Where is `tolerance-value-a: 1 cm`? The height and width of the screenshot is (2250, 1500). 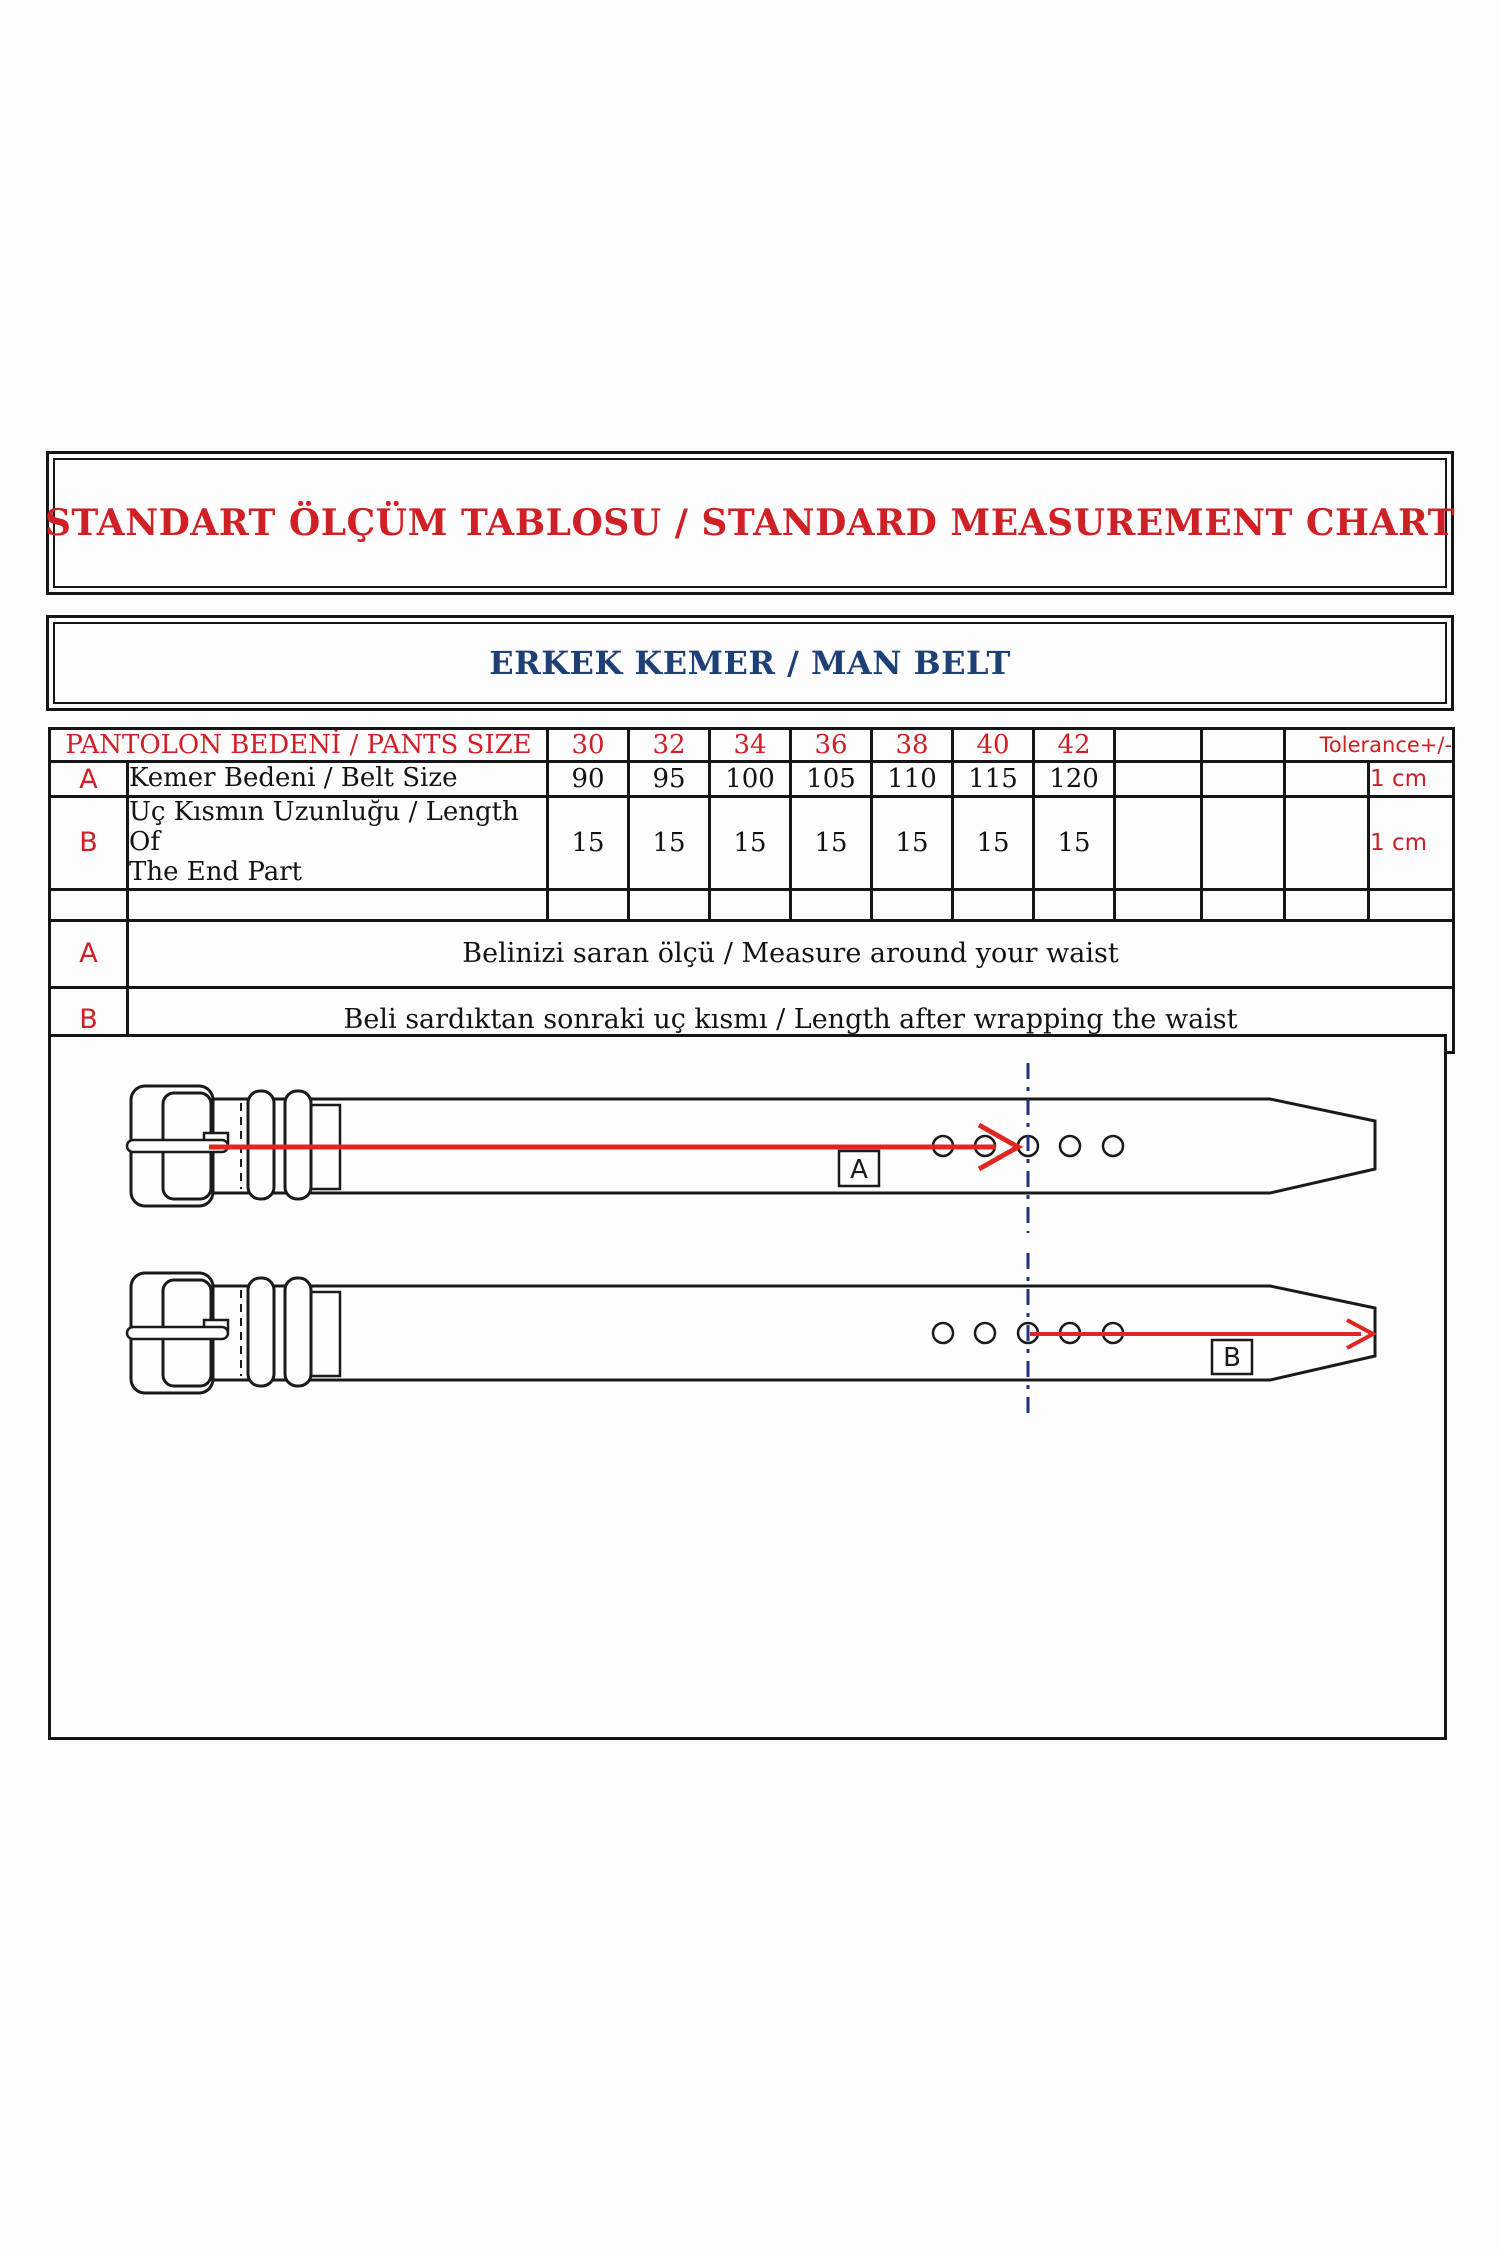
tolerance-value-a: 1 cm is located at coordinates (1411, 779).